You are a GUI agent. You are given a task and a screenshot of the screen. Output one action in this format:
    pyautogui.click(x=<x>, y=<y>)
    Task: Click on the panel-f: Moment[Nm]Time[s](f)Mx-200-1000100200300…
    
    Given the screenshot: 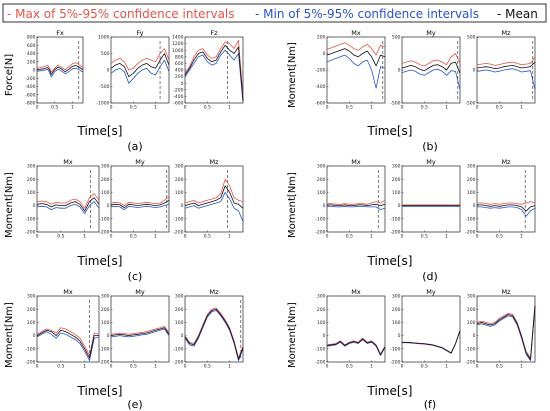 What is the action you would take?
    pyautogui.click(x=411, y=349)
    